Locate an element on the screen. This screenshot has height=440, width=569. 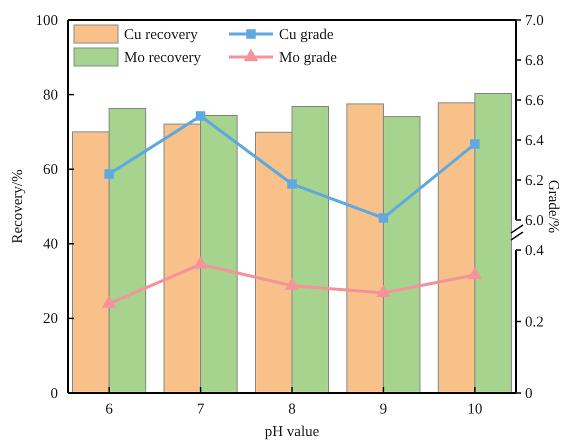
legend-label: Cu recovery is located at coordinates (161, 35).